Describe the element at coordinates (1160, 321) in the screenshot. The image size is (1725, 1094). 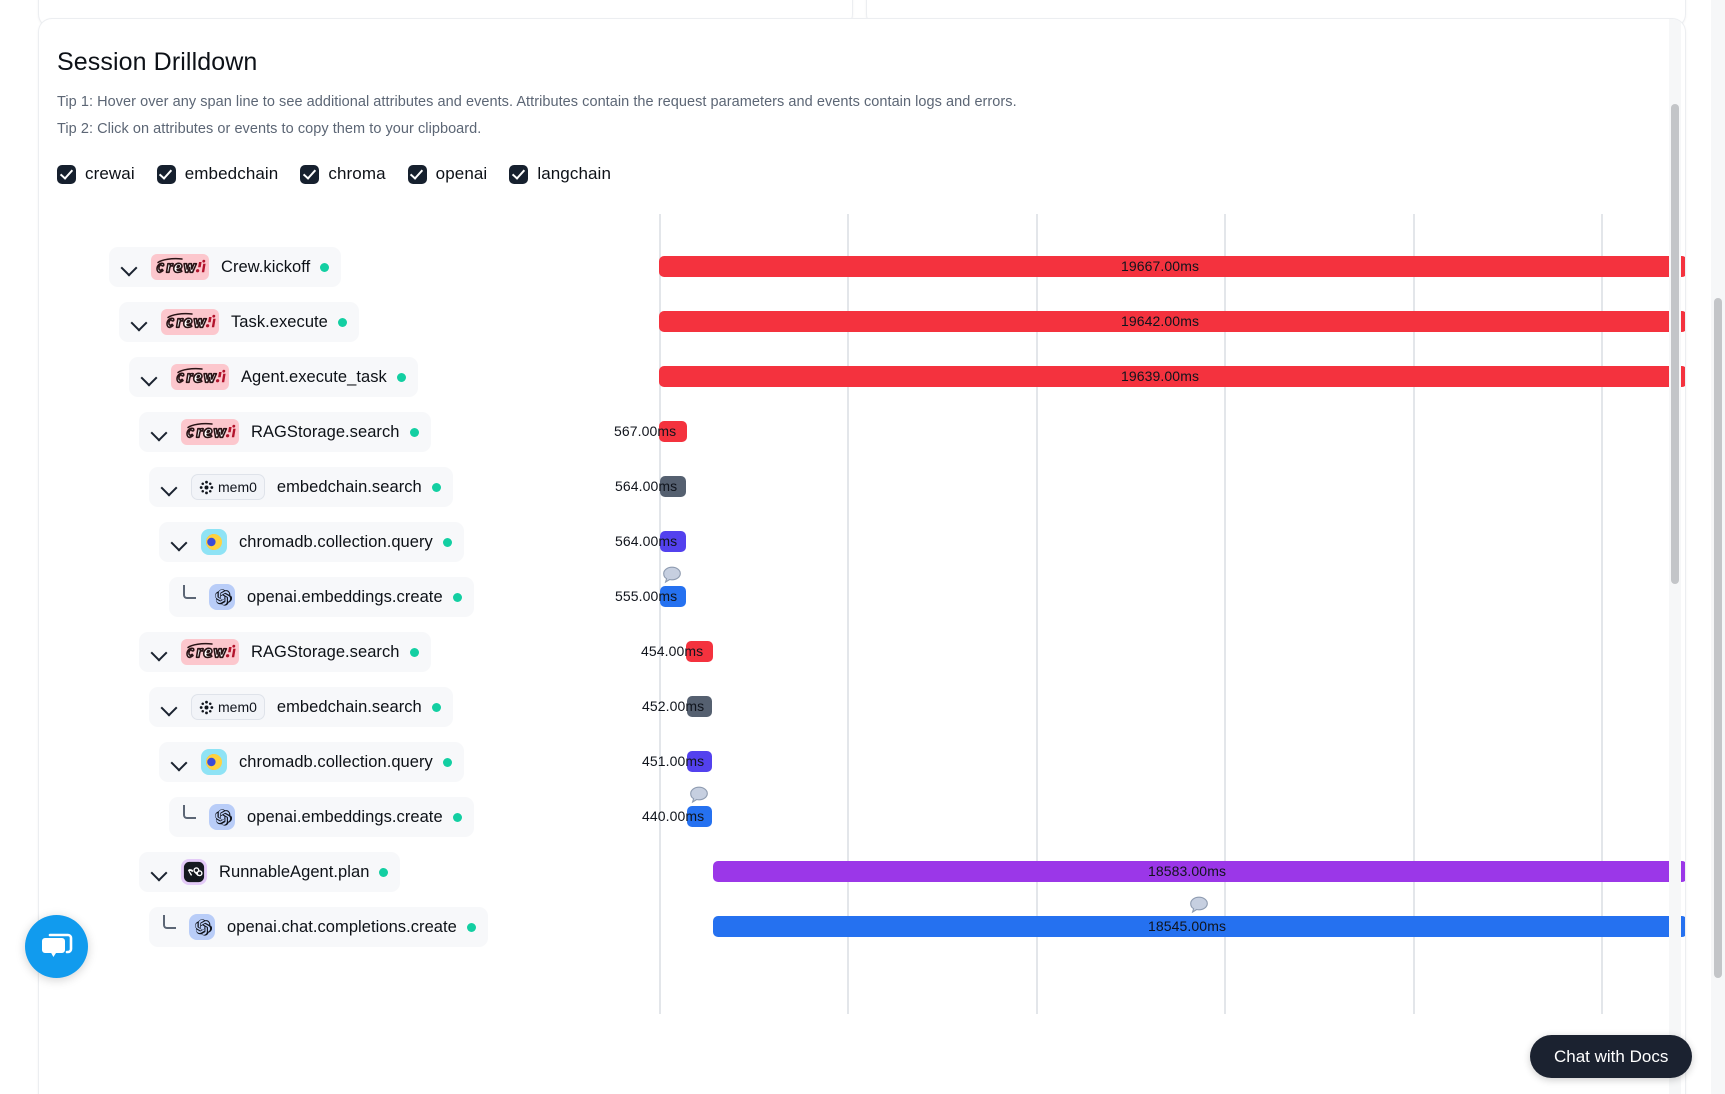
I see `span-duration-label: 19642.00ms` at that location.